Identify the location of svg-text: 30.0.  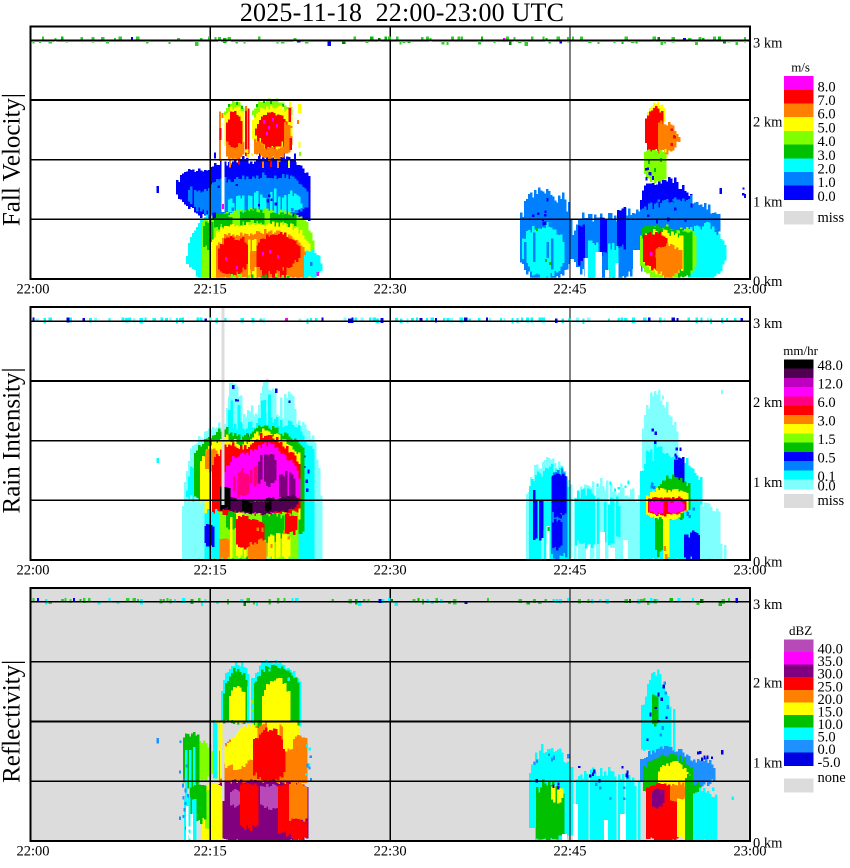
(830, 675).